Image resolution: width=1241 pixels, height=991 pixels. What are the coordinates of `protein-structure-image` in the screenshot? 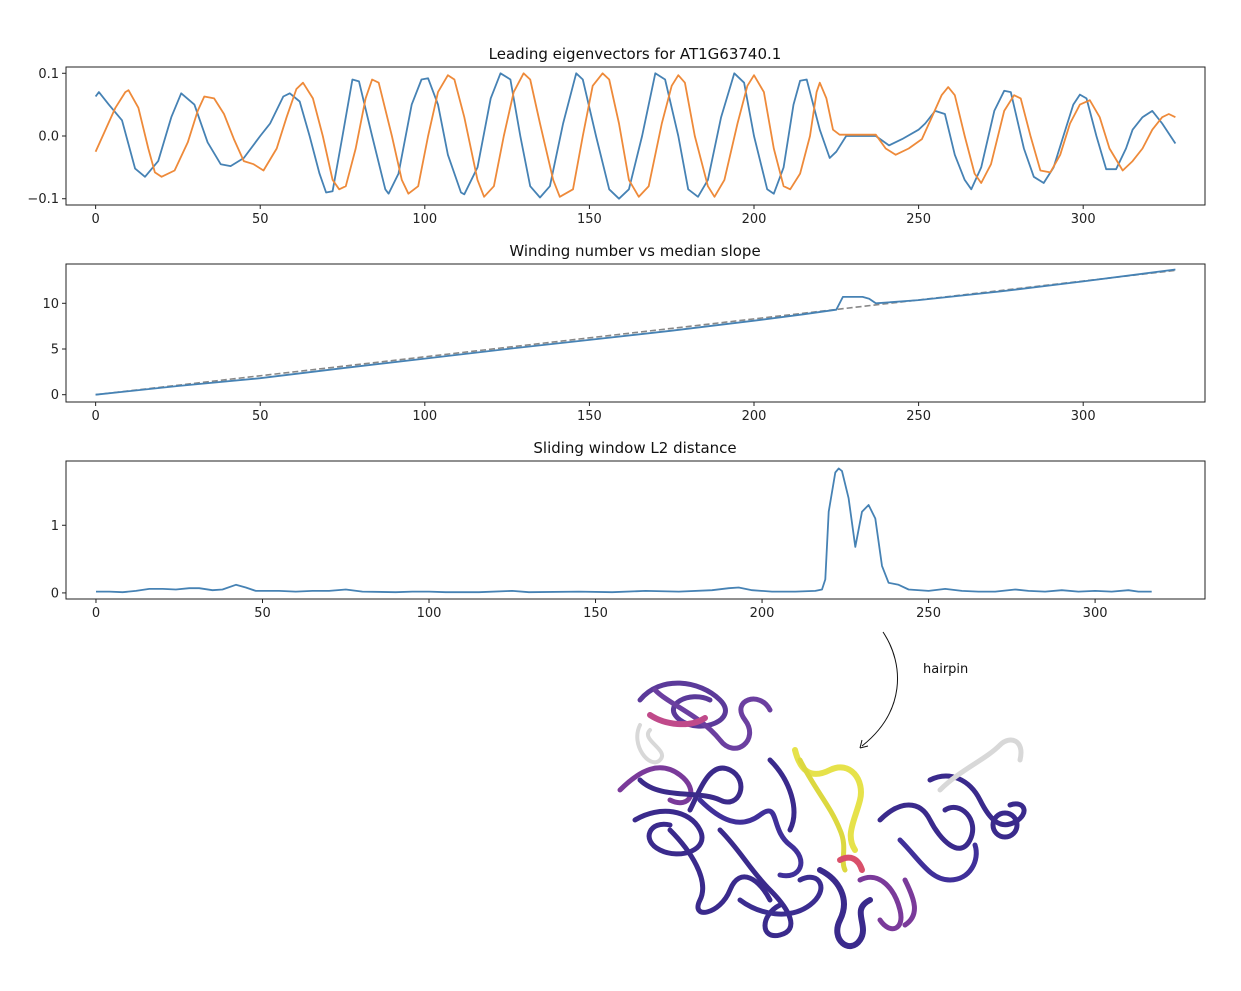 It's located at (822, 814).